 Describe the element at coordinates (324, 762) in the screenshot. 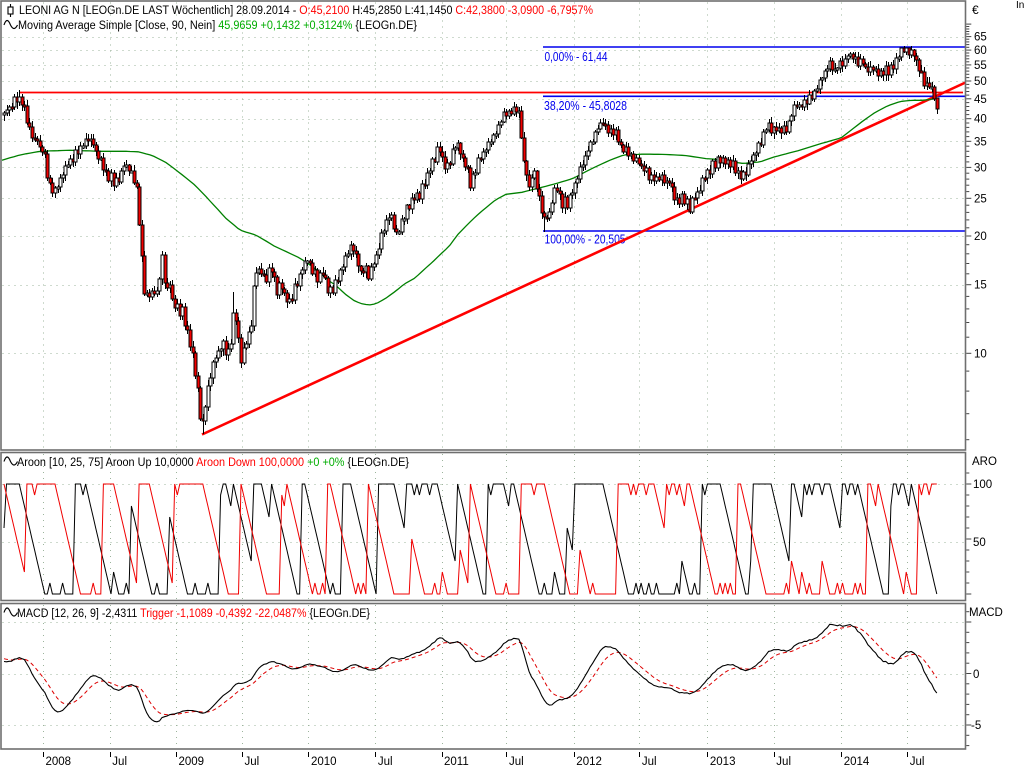

I see `svg-text: 2010` at that location.